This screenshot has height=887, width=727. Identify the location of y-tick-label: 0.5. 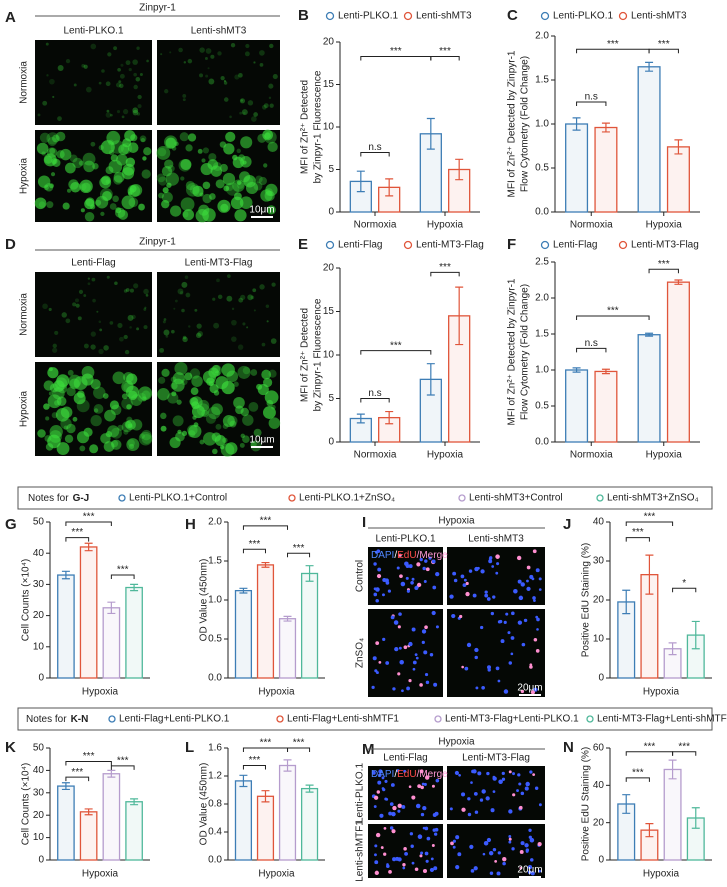
(215, 639).